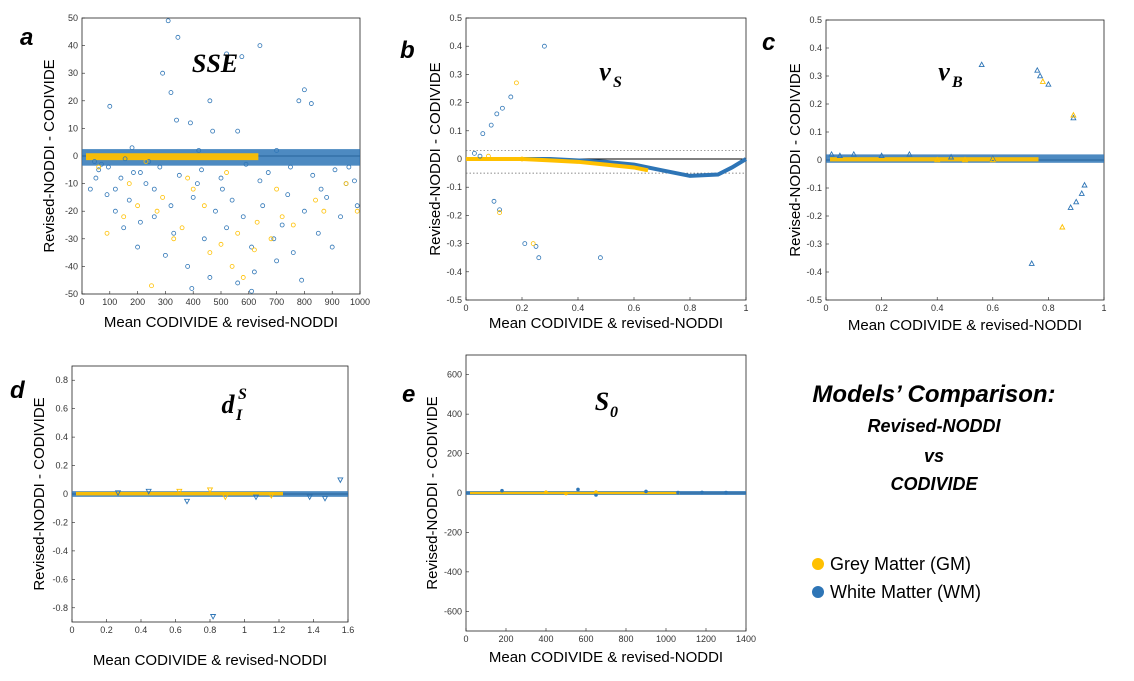 The height and width of the screenshot is (681, 1134). Describe the element at coordinates (455, 131) in the screenshot. I see `y-tick-label: 0.1` at that location.